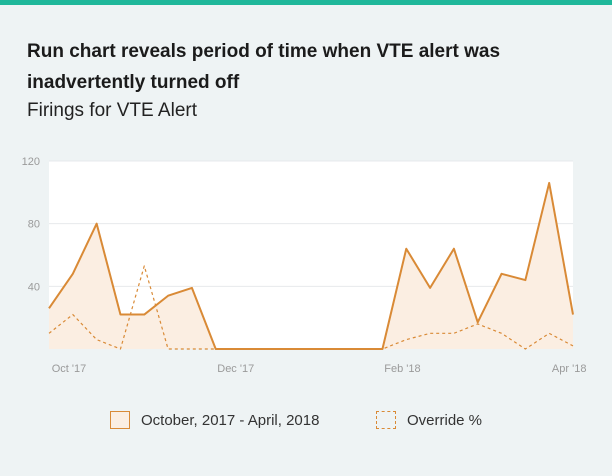 Image resolution: width=612 pixels, height=476 pixels. Describe the element at coordinates (31, 162) in the screenshot. I see `y-tick-label: 120` at that location.